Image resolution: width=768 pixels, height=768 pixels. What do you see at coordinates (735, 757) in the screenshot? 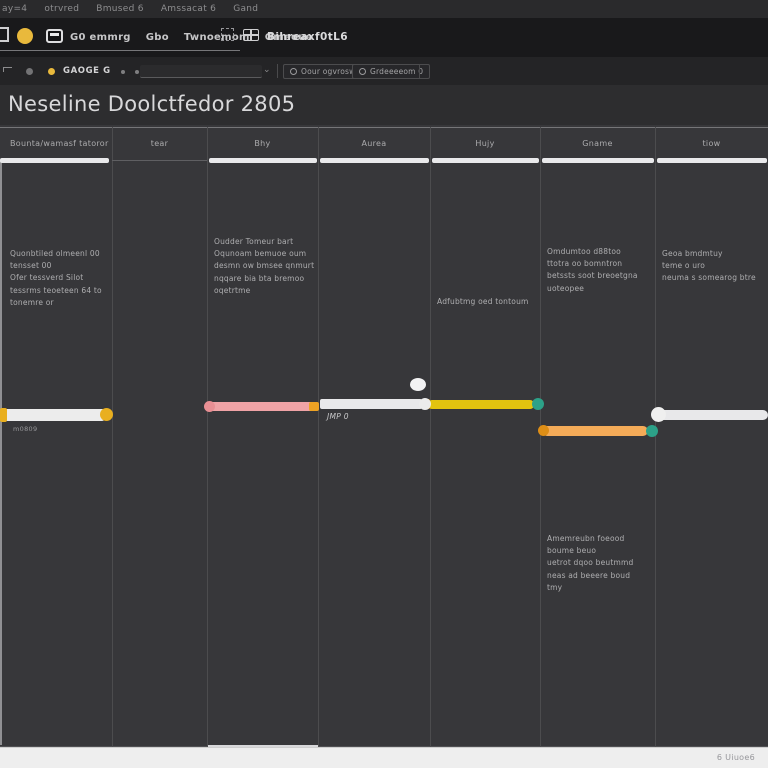
I see `status-text: 6 Uiuoe6` at bounding box center [735, 757].